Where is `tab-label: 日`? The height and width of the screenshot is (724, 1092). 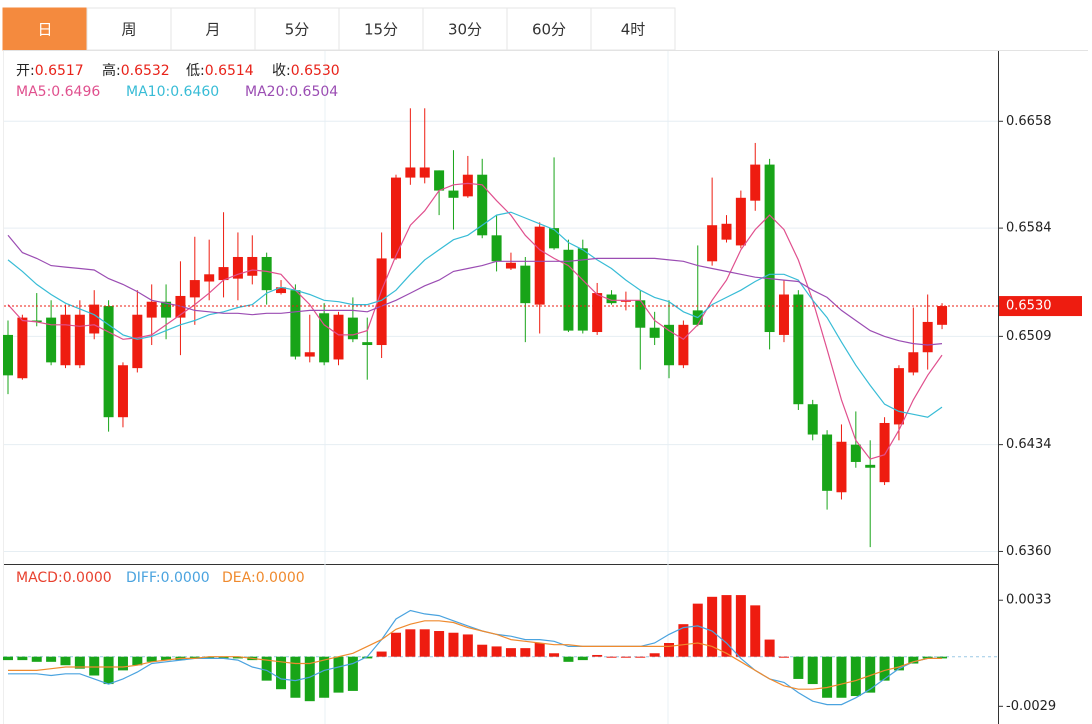 tab-label: 日 is located at coordinates (44, 30).